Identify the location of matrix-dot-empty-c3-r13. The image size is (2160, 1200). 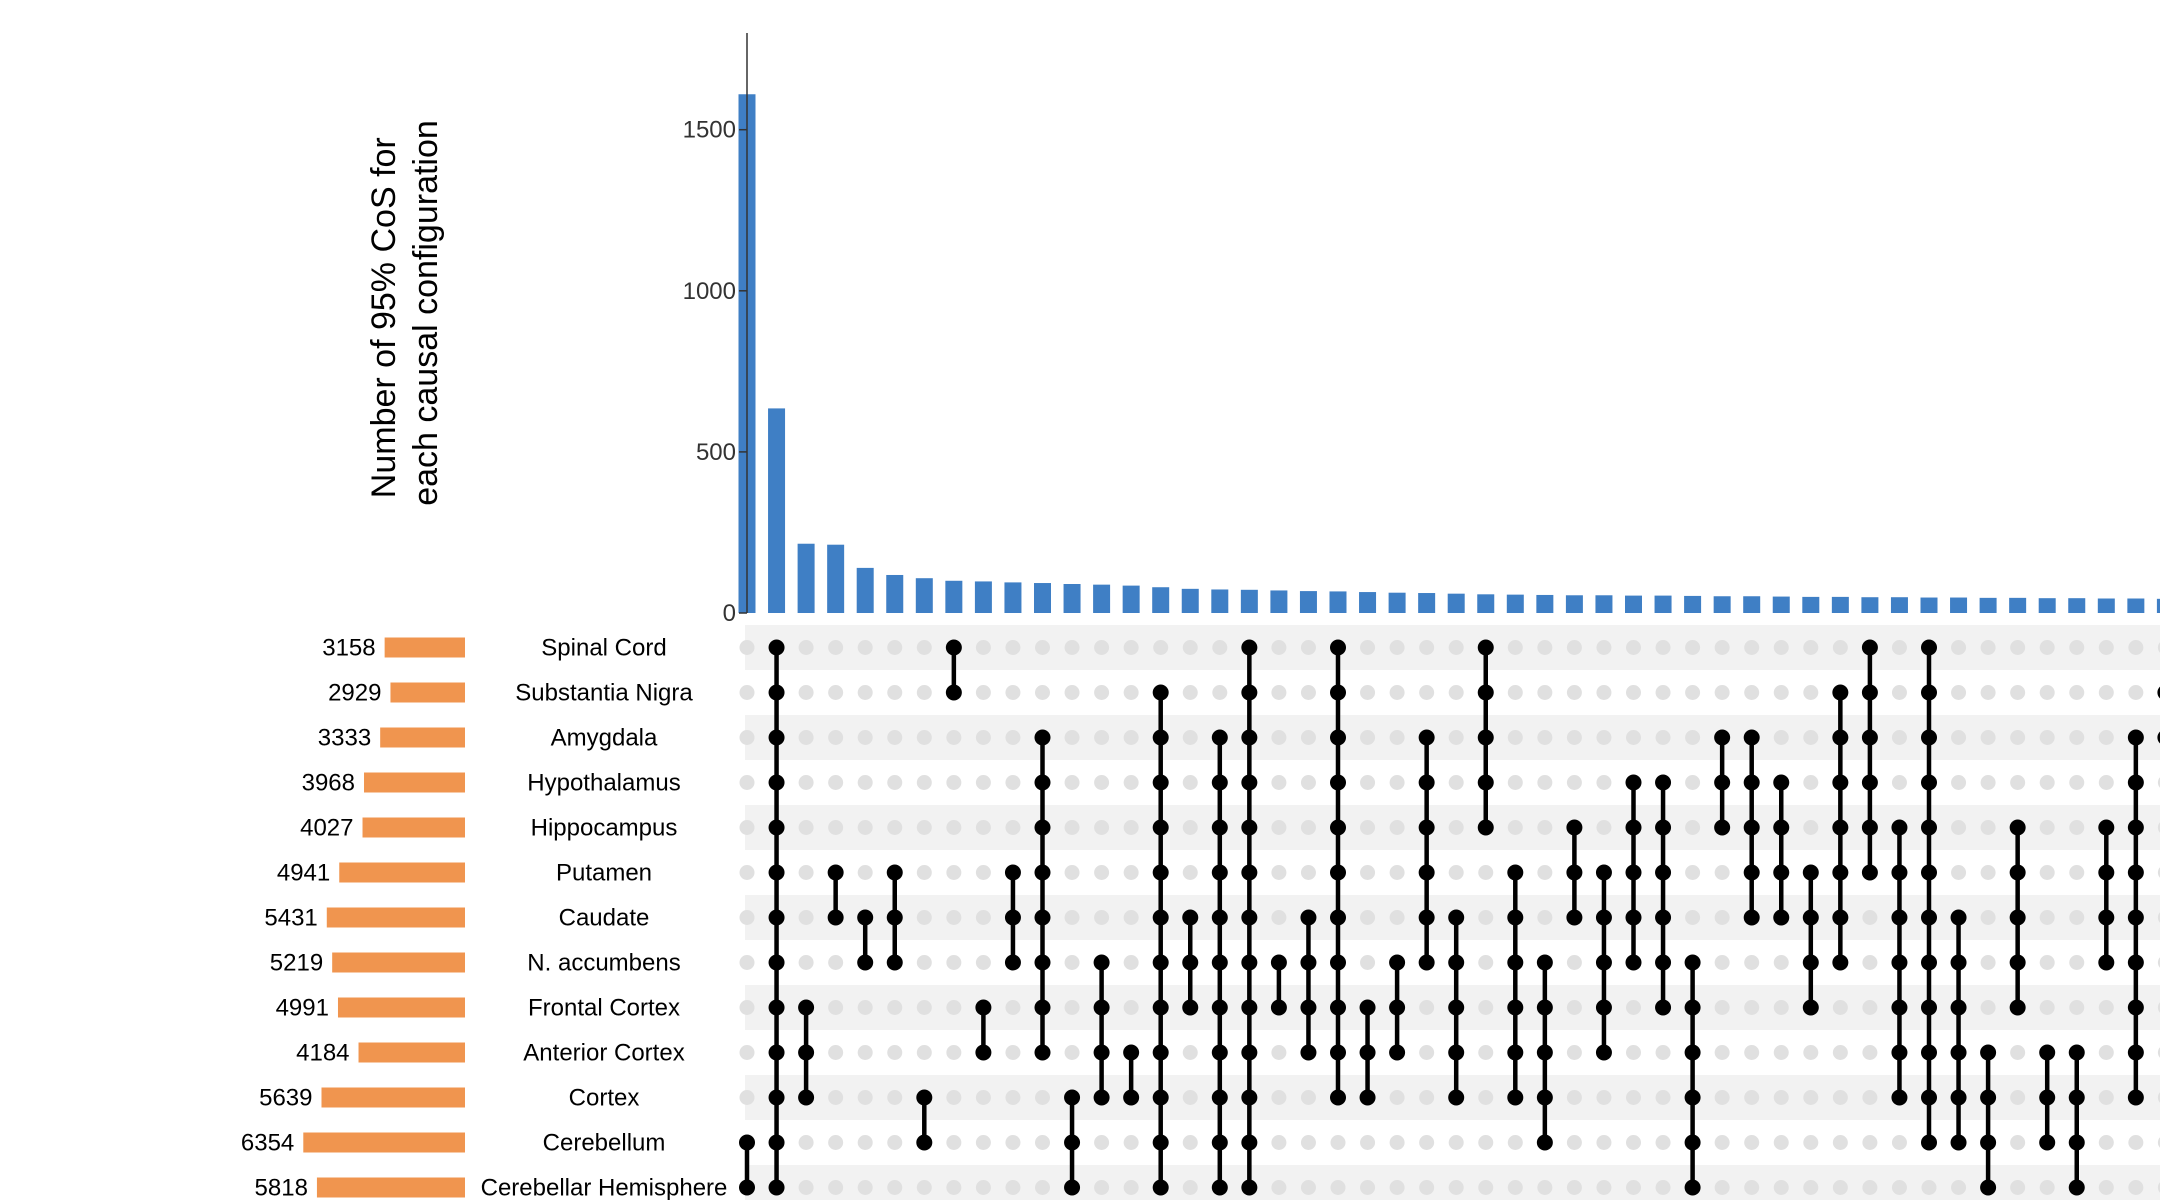
(806, 1187).